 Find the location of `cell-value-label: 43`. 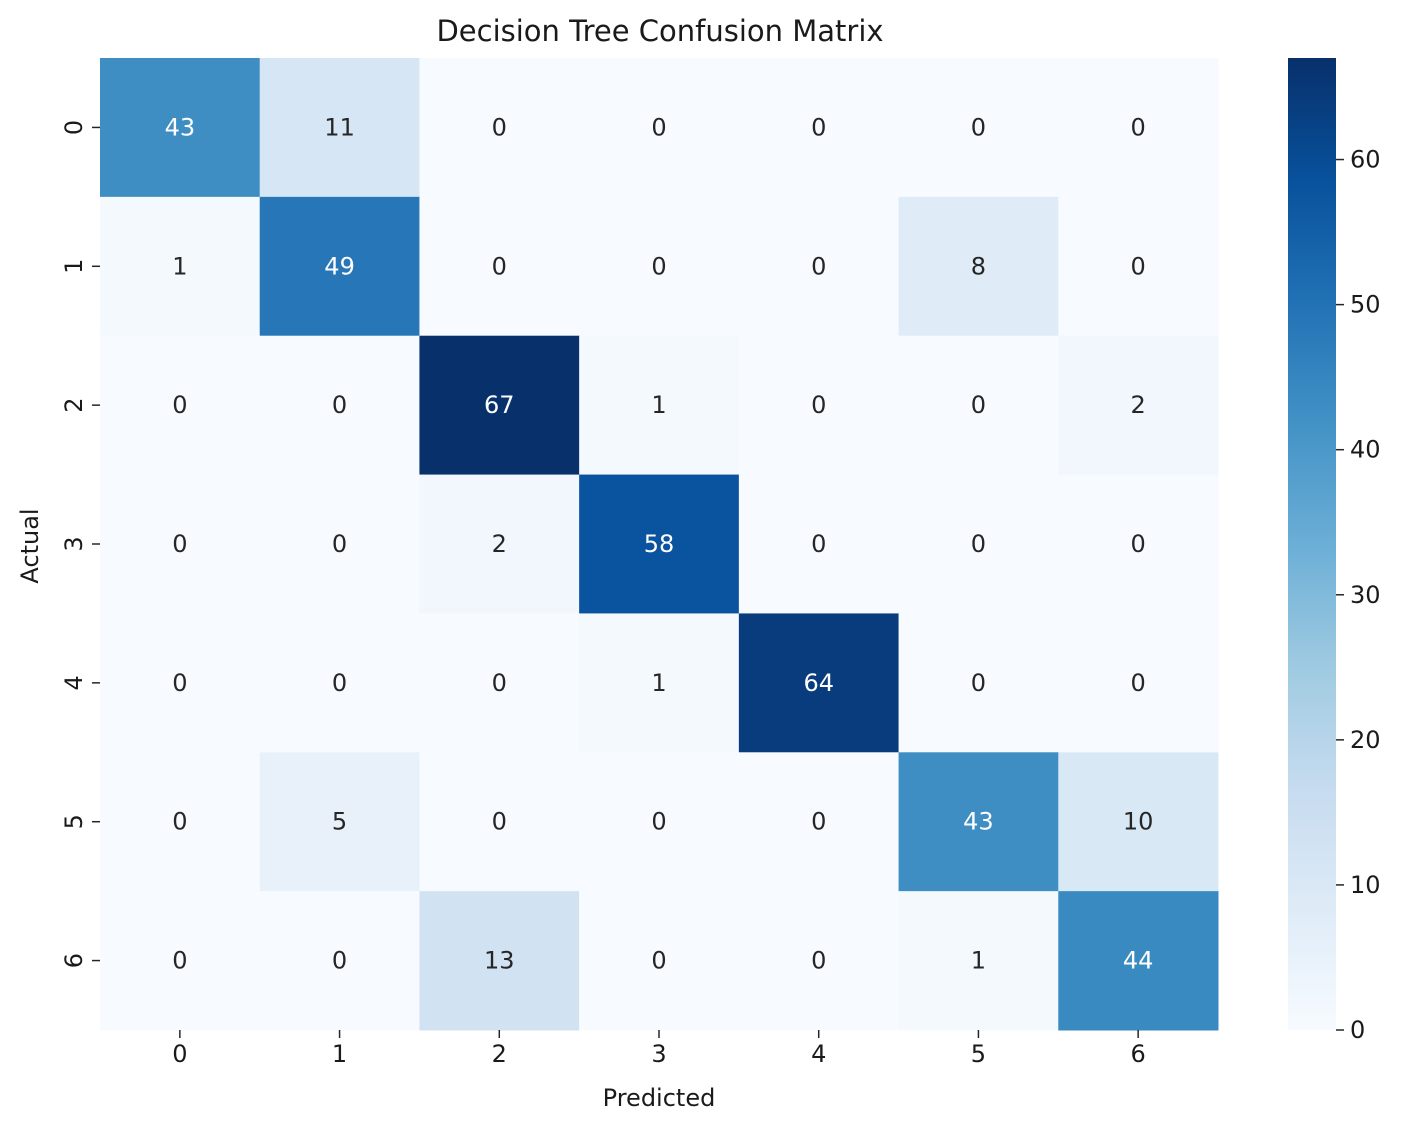

cell-value-label: 43 is located at coordinates (180, 127).